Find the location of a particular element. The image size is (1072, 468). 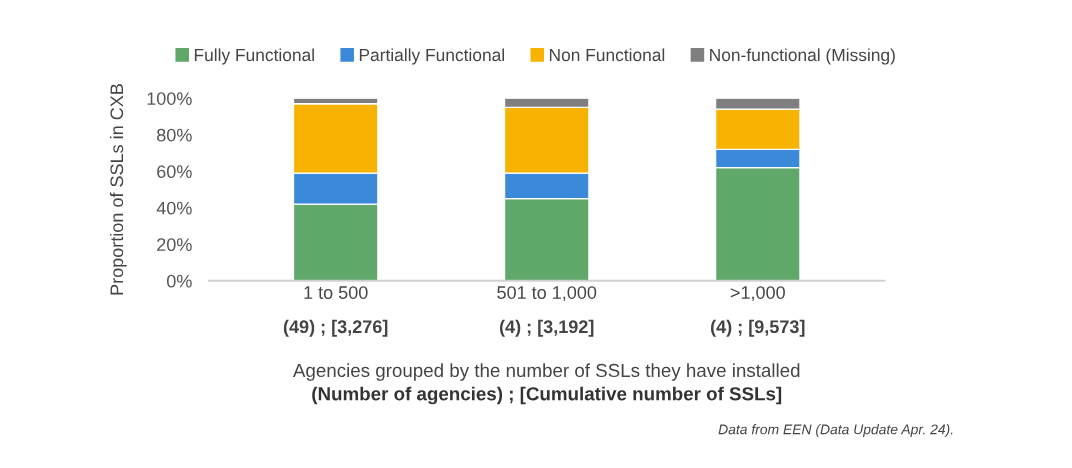

legend-label: Partially Functional is located at coordinates (431, 56).